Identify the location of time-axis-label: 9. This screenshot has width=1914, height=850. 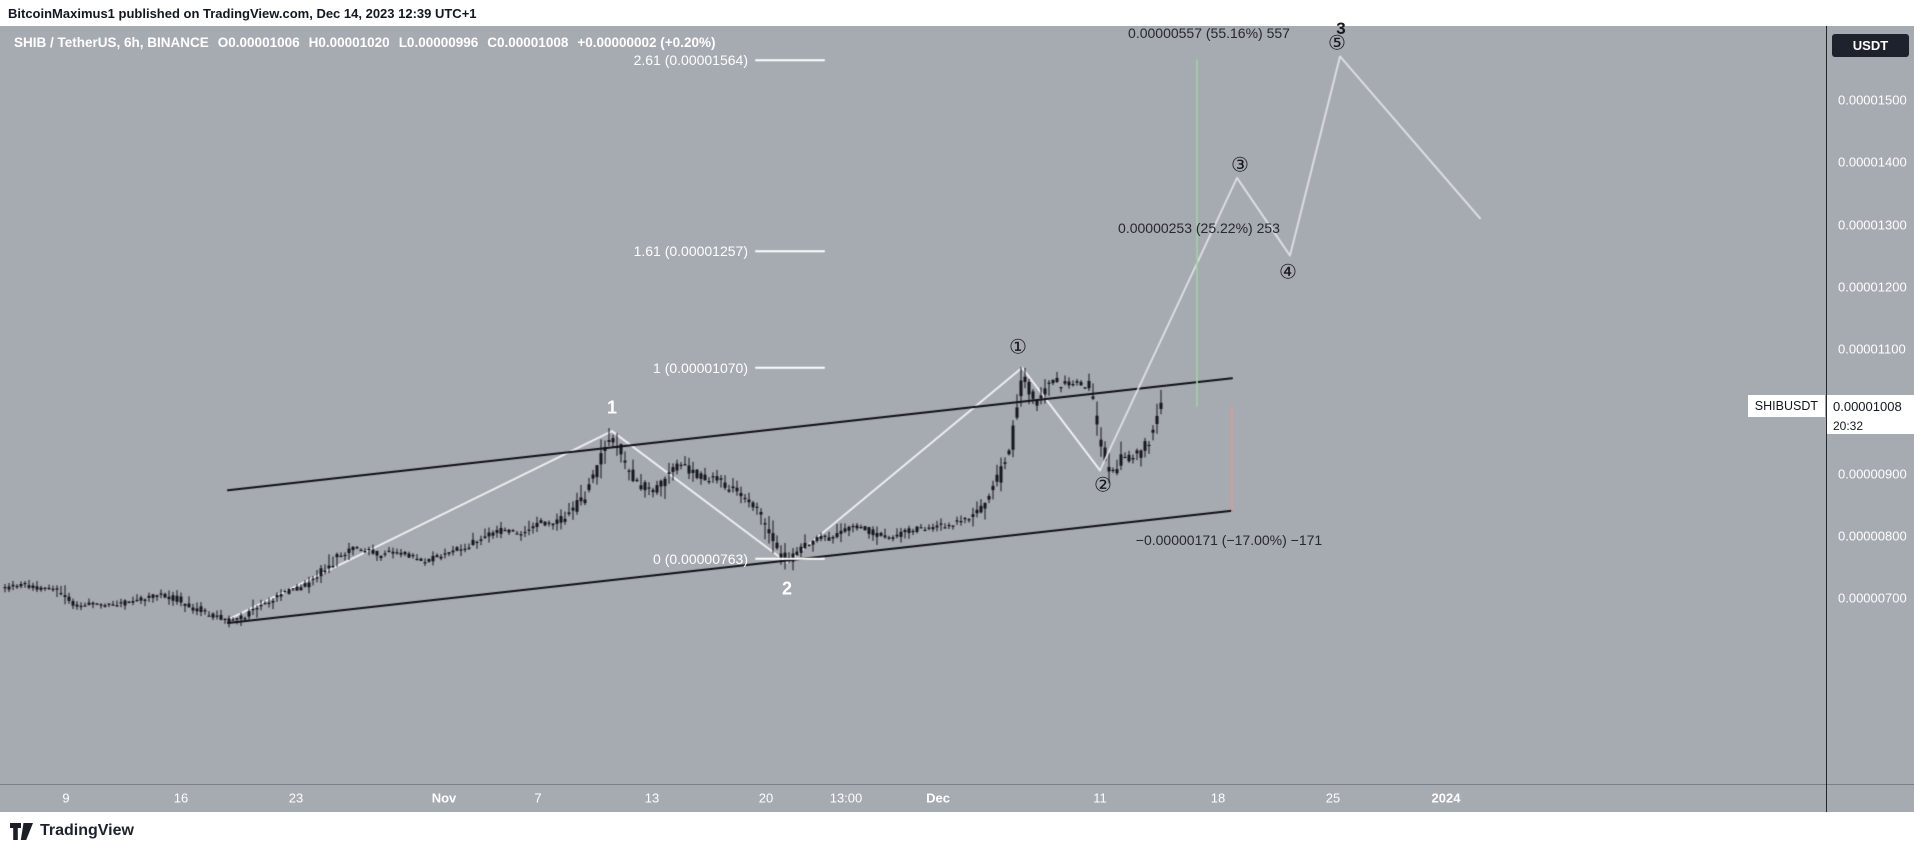
(66, 798).